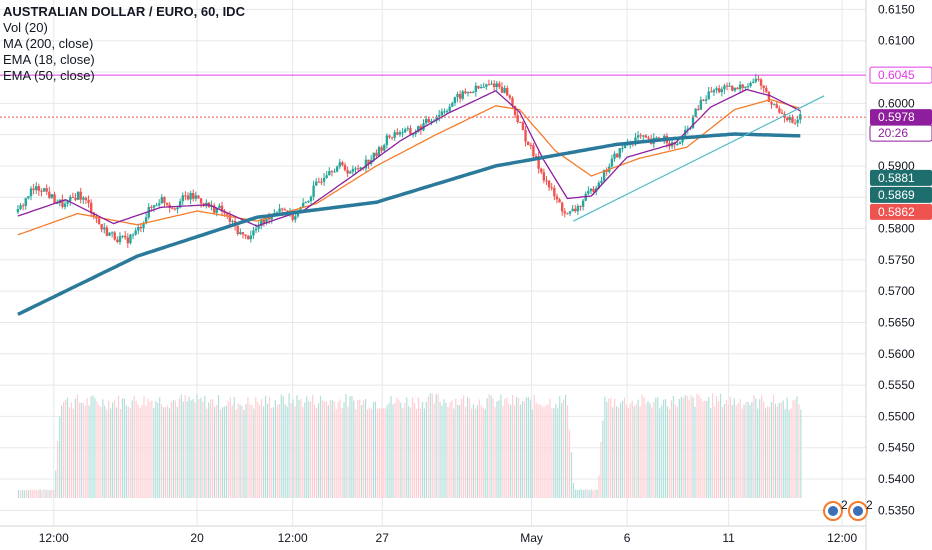 The height and width of the screenshot is (550, 932). What do you see at coordinates (124, 11) in the screenshot?
I see `legend-title: AUSTRALIAN DOLLAR / EURO, 60, IDC` at bounding box center [124, 11].